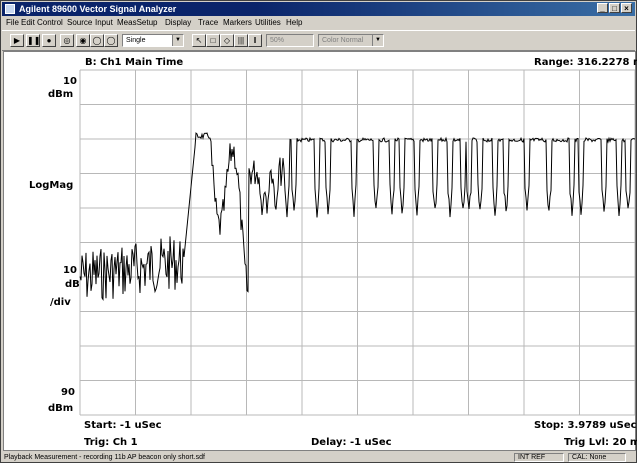 The image size is (637, 463). What do you see at coordinates (83, 40) in the screenshot?
I see `circle-b-icon: ◉` at bounding box center [83, 40].